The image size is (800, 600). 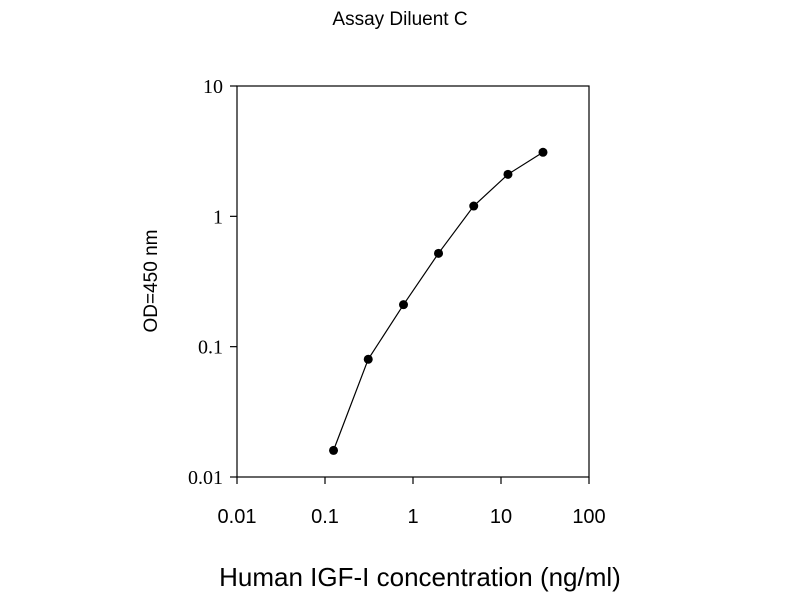 I want to click on y-tick-label: 0.01, so click(x=205, y=478).